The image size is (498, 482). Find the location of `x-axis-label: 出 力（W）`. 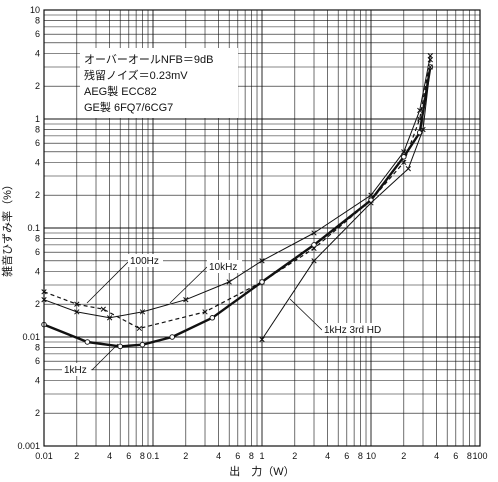

x-axis-label: 出 力（W） is located at coordinates (261, 471).